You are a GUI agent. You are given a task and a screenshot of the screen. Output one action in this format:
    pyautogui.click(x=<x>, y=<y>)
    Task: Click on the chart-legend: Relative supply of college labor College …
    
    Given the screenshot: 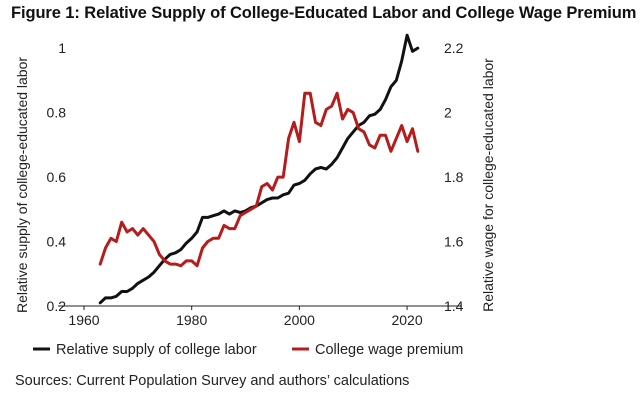 What is the action you would take?
    pyautogui.click(x=248, y=350)
    